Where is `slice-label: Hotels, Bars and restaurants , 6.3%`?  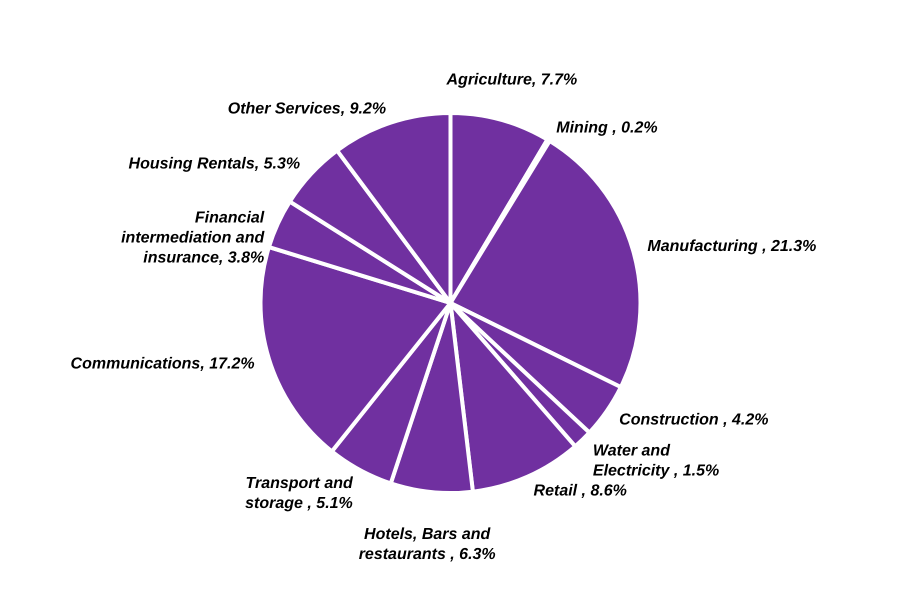
slice-label: Hotels, Bars and restaurants , 6.3% is located at coordinates (427, 544).